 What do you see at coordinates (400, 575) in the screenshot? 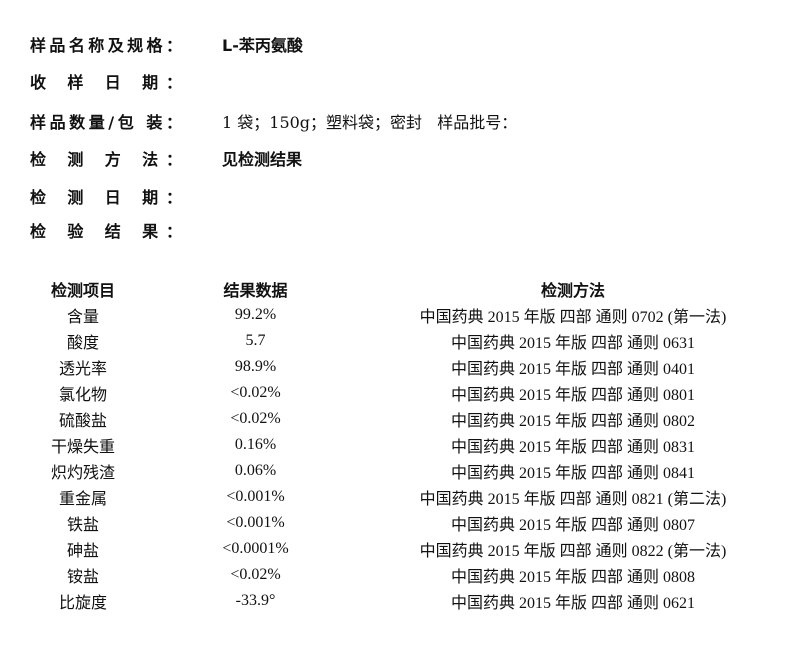
I see `table-row: 铵盐 <0.02% 中国药典 2015 年版 四部 通则 0808` at bounding box center [400, 575].